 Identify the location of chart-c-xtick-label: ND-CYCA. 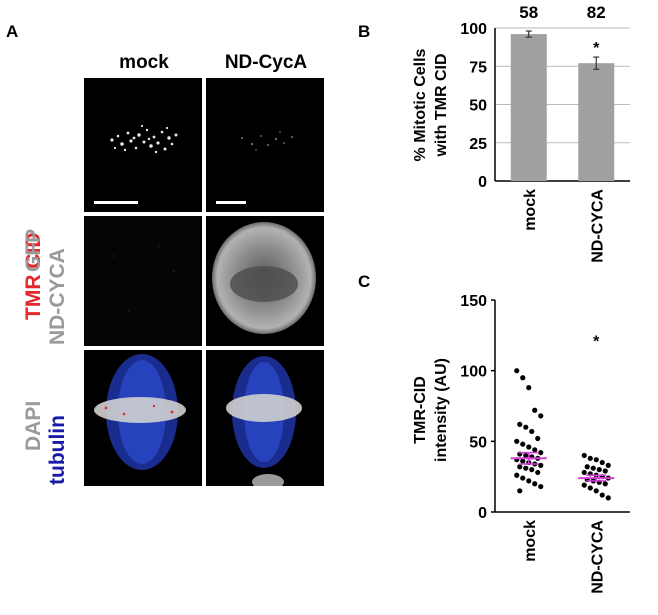
(597, 557).